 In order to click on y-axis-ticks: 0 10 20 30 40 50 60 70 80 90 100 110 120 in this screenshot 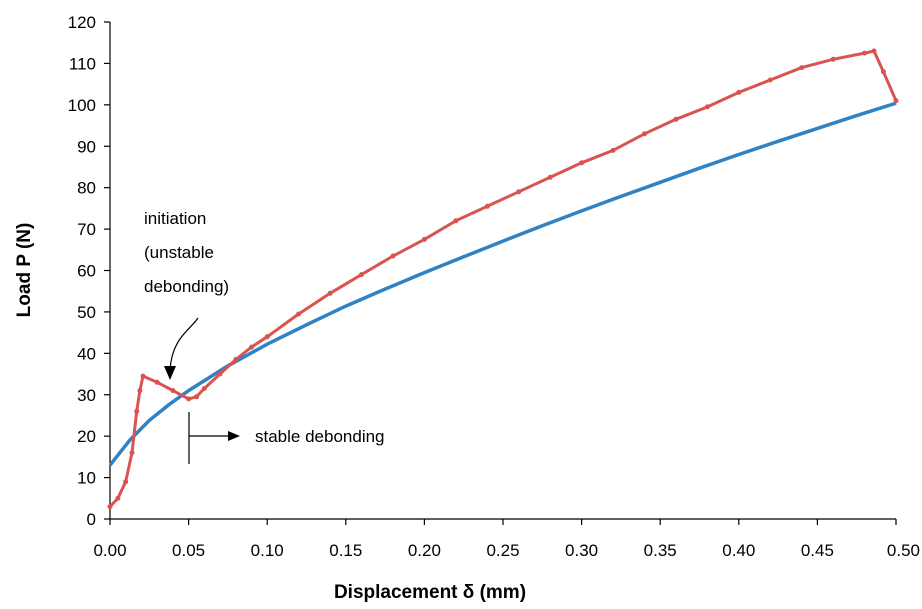, I will do `click(89, 271)`.